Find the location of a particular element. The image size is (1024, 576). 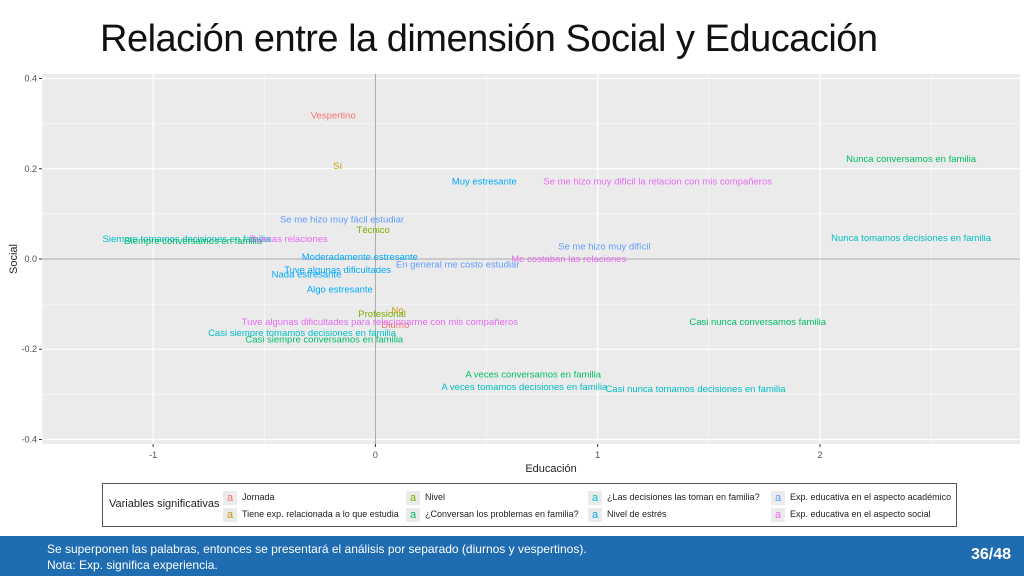

x-tick-label: 2 is located at coordinates (819, 455).